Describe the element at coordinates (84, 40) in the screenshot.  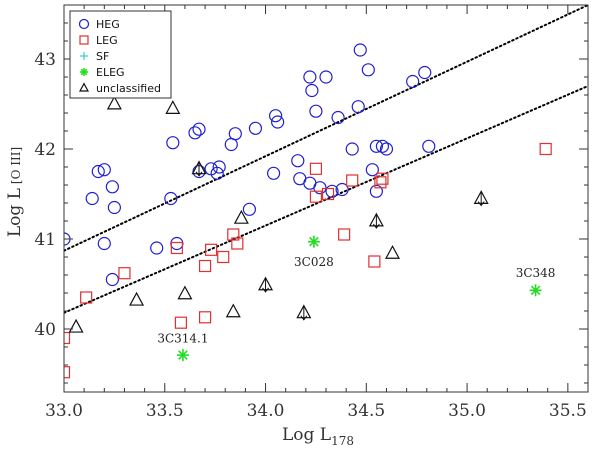
I see `legend-marker-leg` at that location.